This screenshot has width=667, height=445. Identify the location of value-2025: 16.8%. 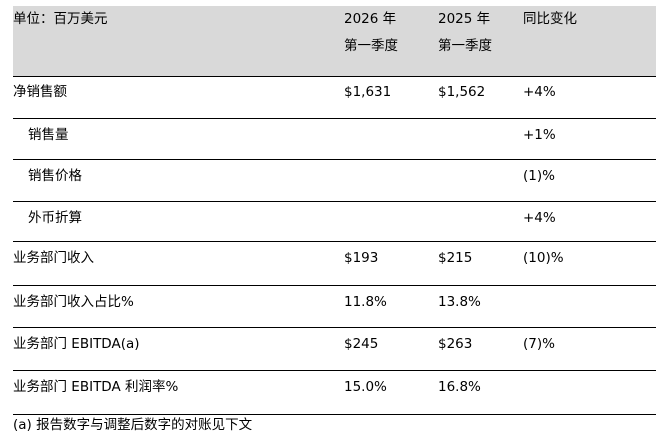
(459, 387).